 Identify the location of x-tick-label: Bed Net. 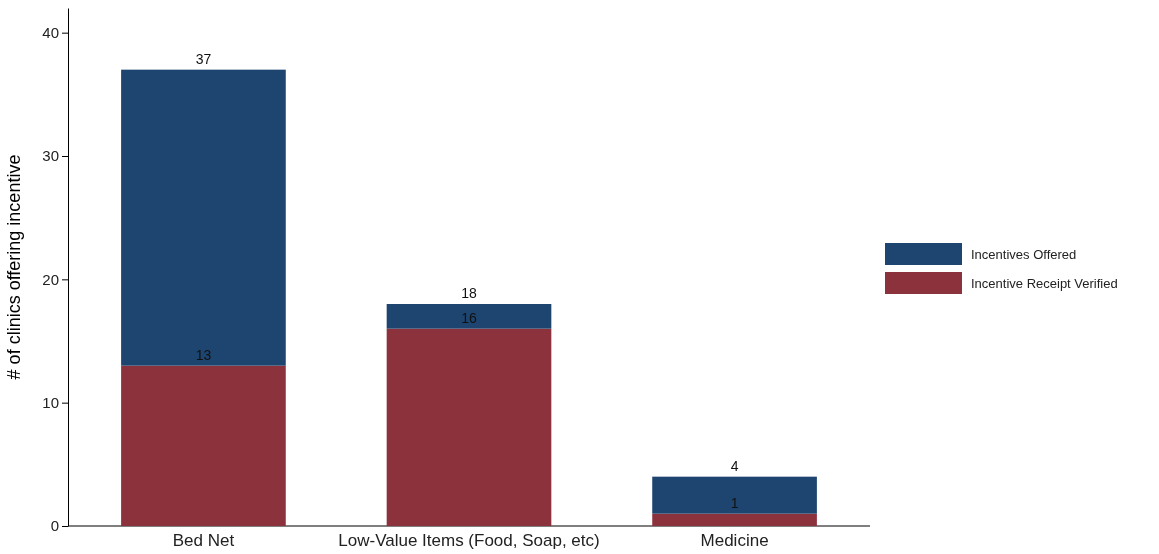
(203, 541).